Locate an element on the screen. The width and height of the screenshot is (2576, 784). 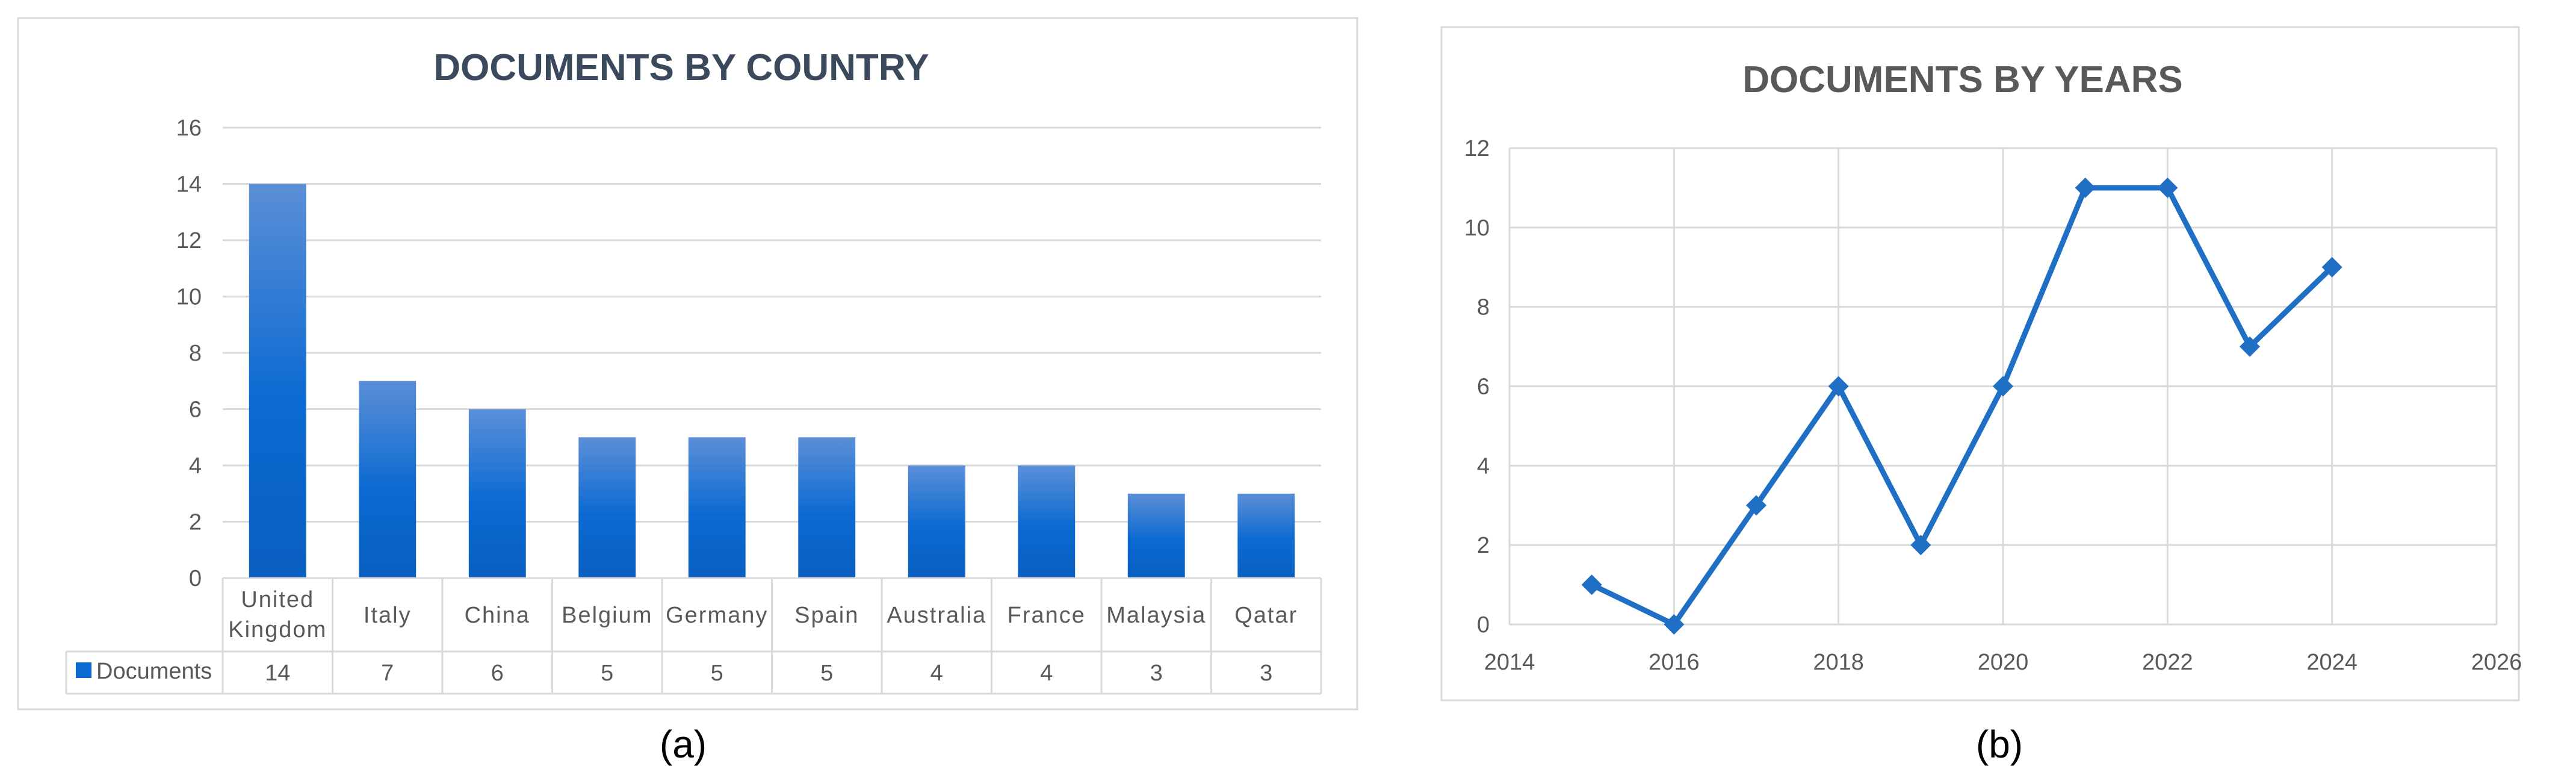
x-category-label: France is located at coordinates (1047, 615).